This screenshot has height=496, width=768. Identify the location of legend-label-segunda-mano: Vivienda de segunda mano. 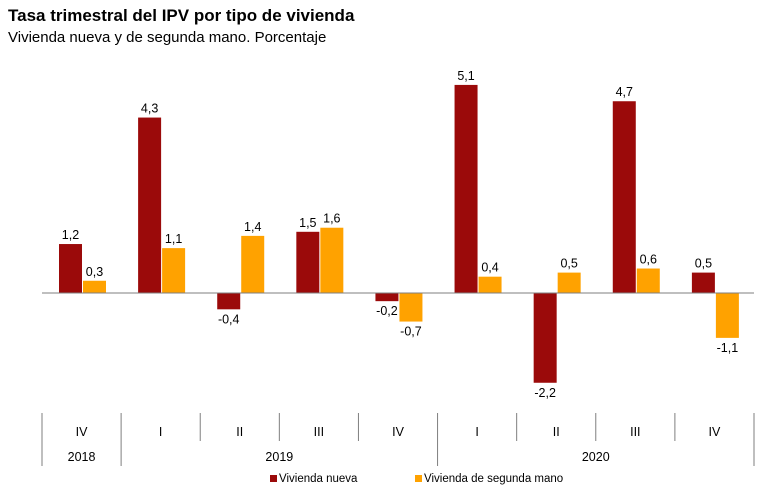
(493, 479).